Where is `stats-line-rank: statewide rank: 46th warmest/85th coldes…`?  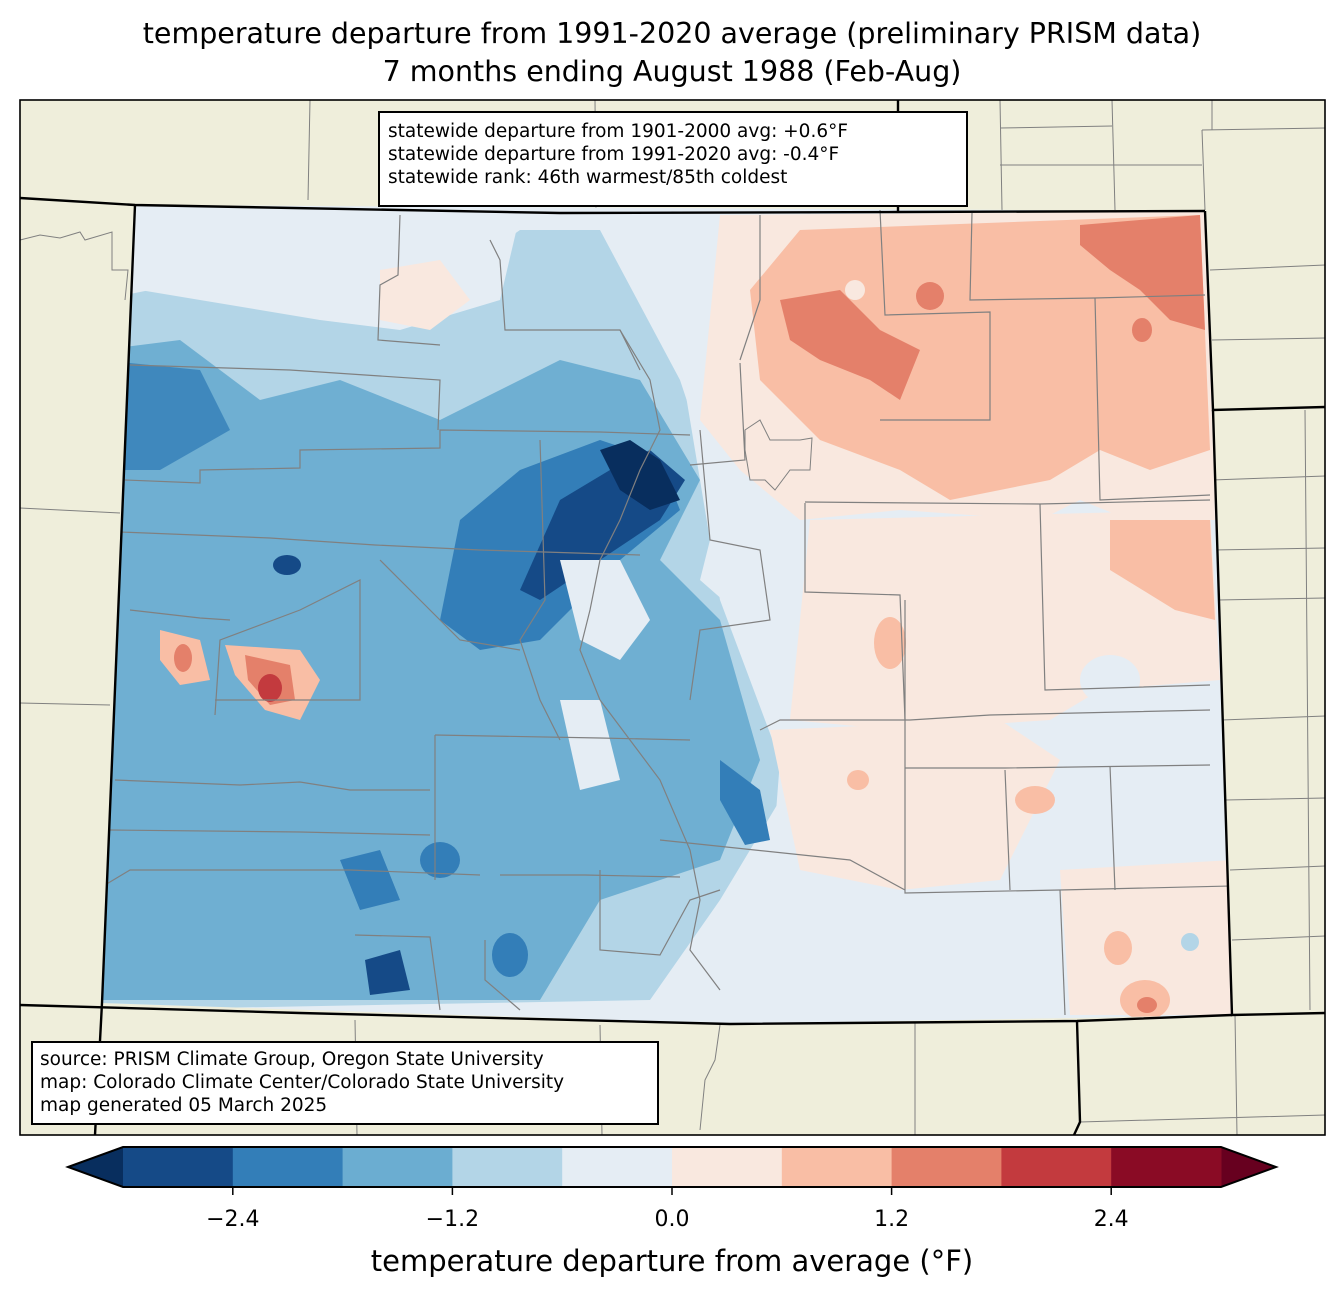 stats-line-rank: statewide rank: 46th warmest/85th coldes… is located at coordinates (588, 177).